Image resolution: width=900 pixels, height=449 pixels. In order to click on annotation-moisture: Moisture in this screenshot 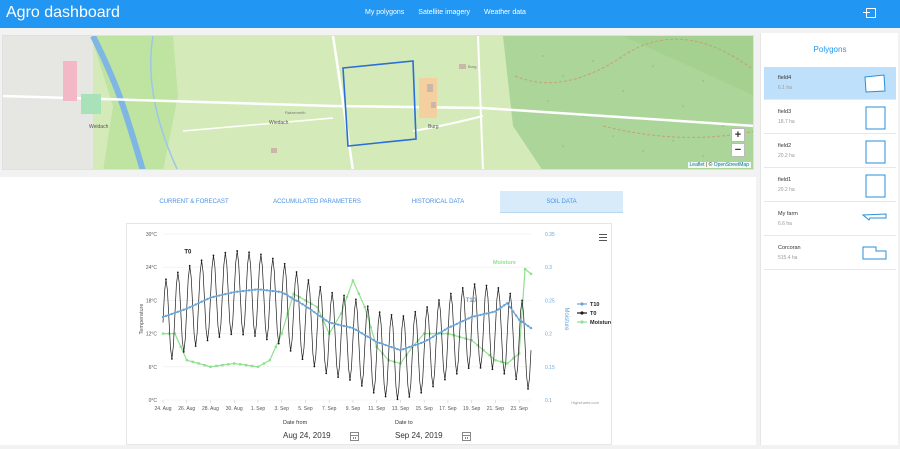, I will do `click(504, 263)`.